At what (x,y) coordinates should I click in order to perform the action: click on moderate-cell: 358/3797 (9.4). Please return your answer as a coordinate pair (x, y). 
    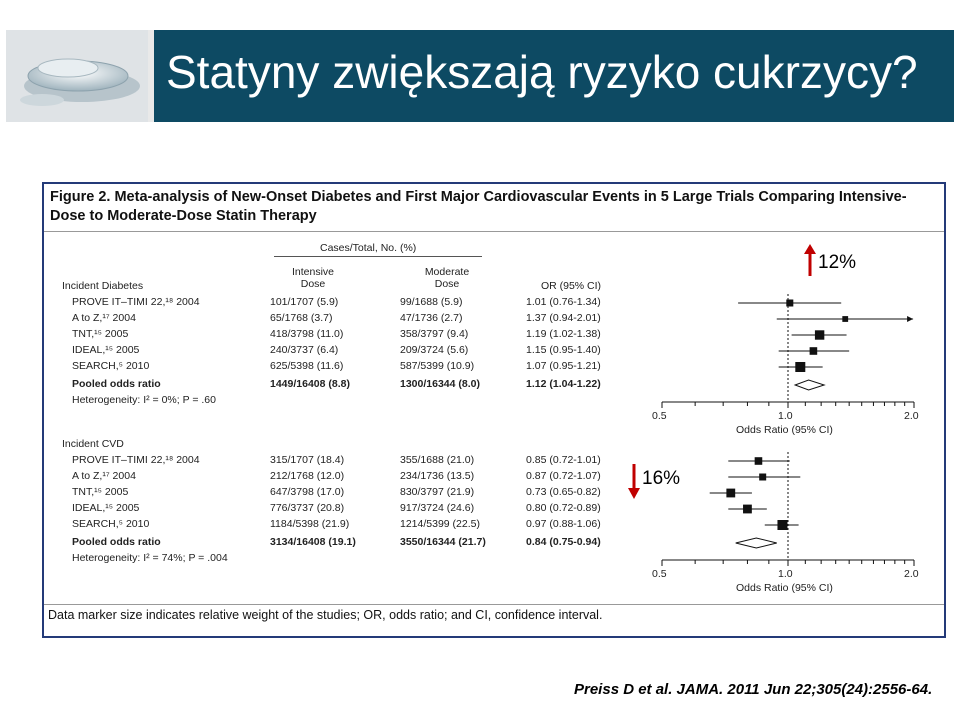
    Looking at the image, I should click on (434, 334).